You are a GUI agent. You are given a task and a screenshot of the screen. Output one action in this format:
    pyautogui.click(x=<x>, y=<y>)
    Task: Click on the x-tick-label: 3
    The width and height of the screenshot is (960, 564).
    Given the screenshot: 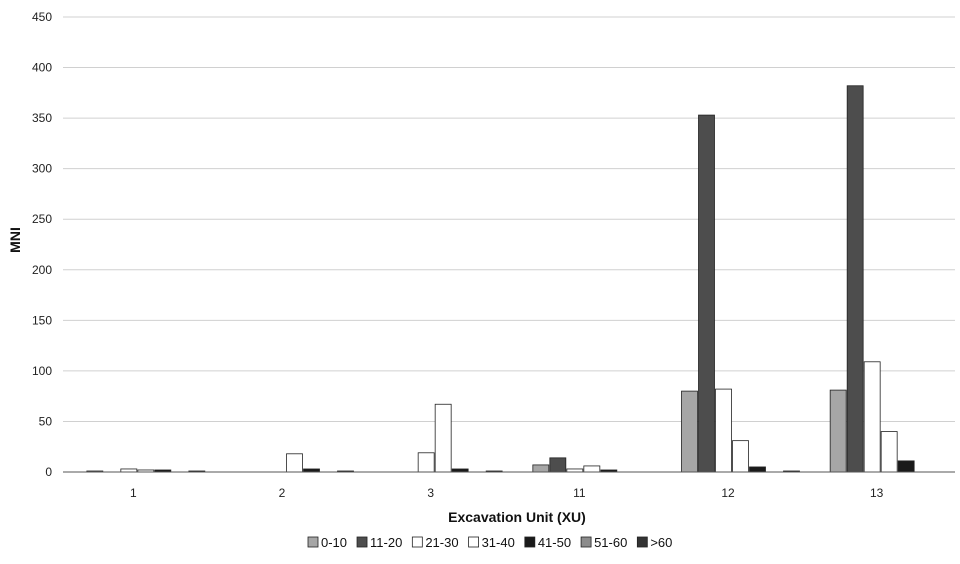 What is the action you would take?
    pyautogui.click(x=430, y=493)
    